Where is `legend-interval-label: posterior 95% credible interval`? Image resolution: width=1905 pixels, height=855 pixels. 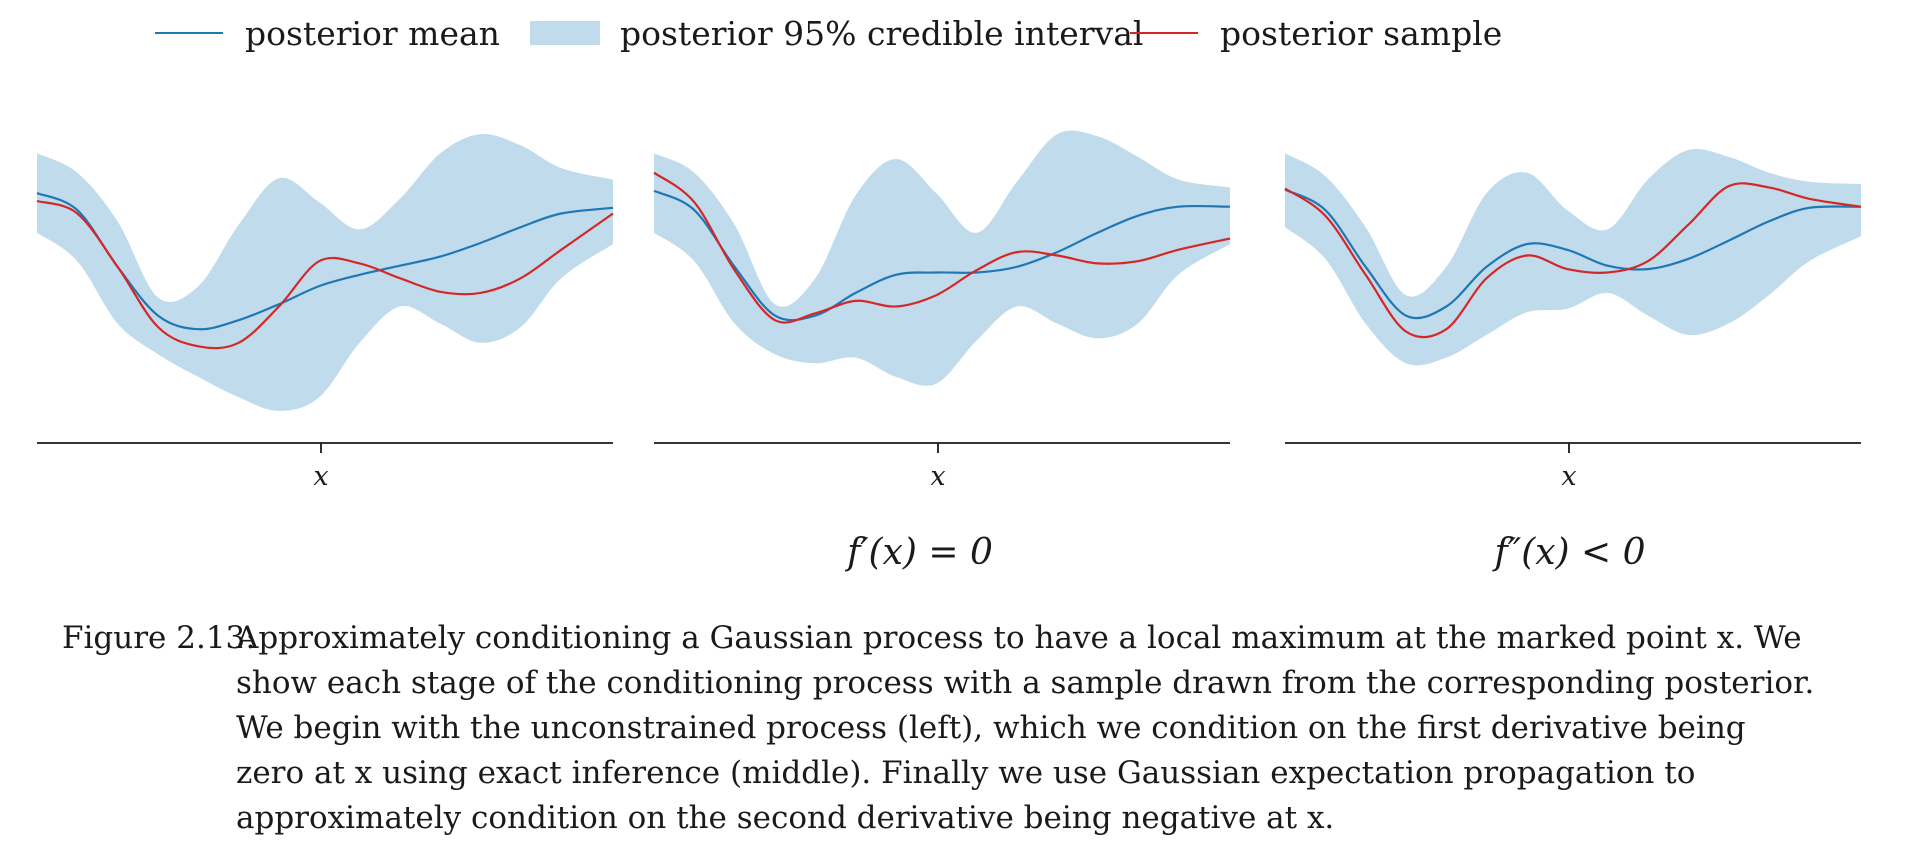
legend-interval-label: posterior 95% credible interval is located at coordinates (882, 33).